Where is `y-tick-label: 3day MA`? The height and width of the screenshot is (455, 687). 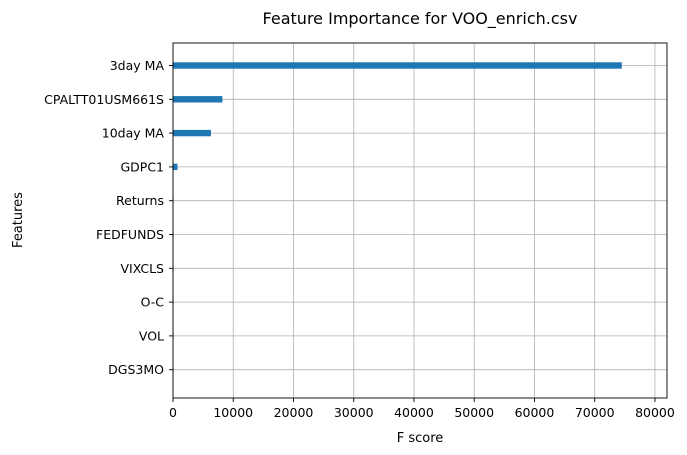 y-tick-label: 3day MA is located at coordinates (137, 65).